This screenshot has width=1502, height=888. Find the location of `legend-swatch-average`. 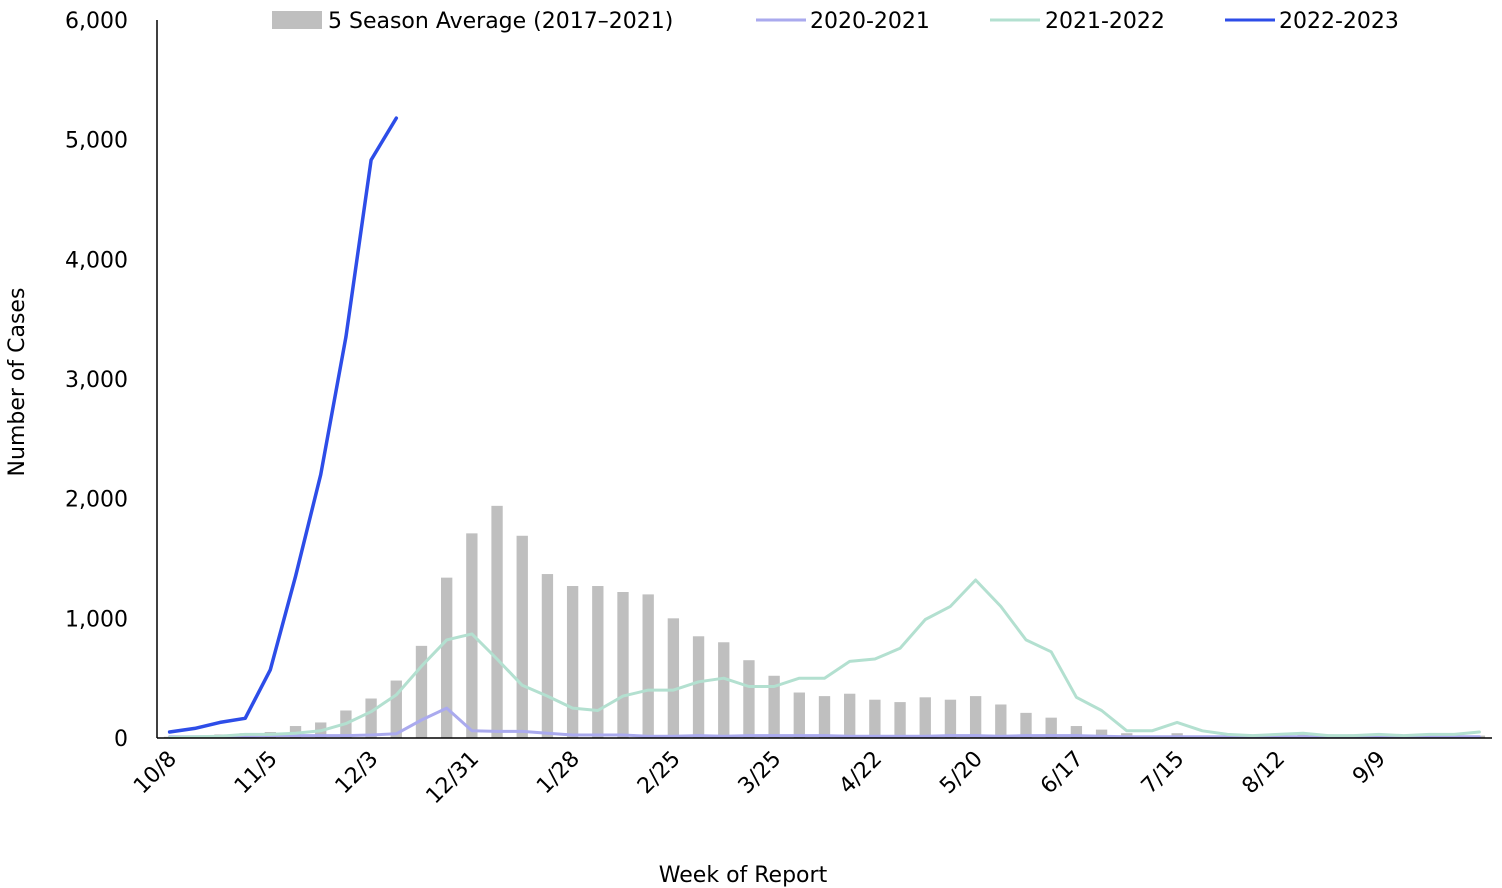

legend-swatch-average is located at coordinates (297, 20).